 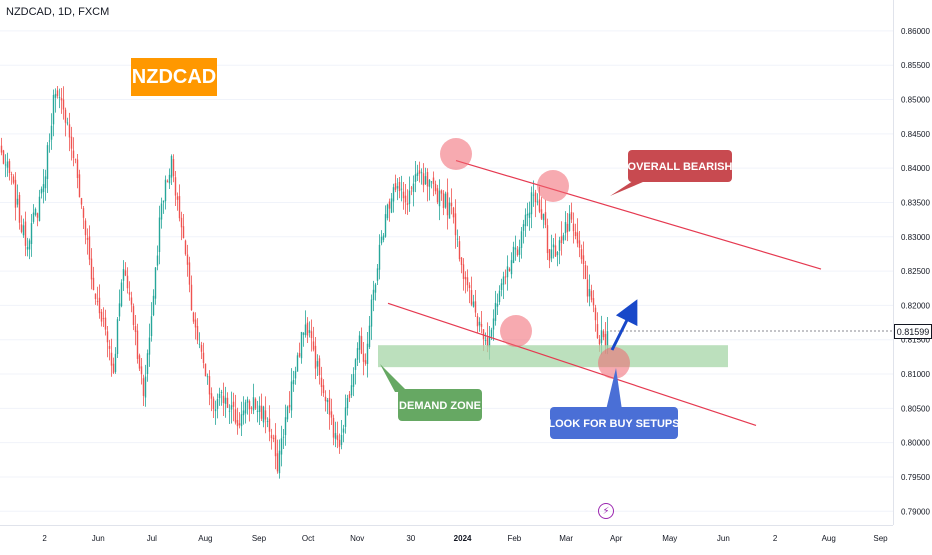 What do you see at coordinates (723, 538) in the screenshot?
I see `time-tick-label: Jun` at bounding box center [723, 538].